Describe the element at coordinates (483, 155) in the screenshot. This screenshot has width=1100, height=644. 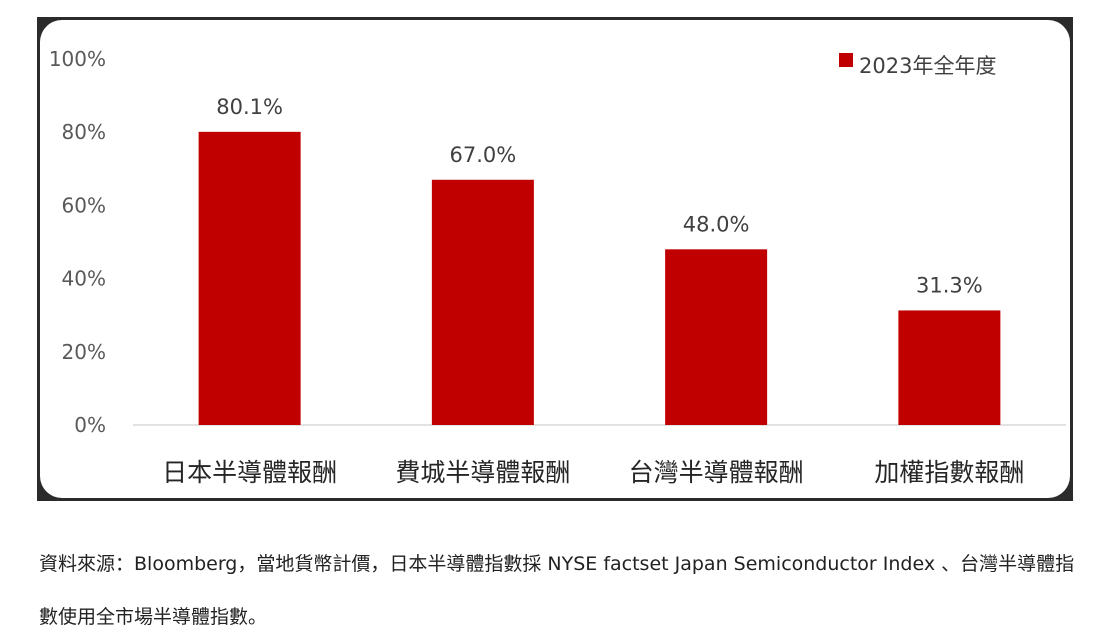
I see `data-label: 67.0%` at that location.